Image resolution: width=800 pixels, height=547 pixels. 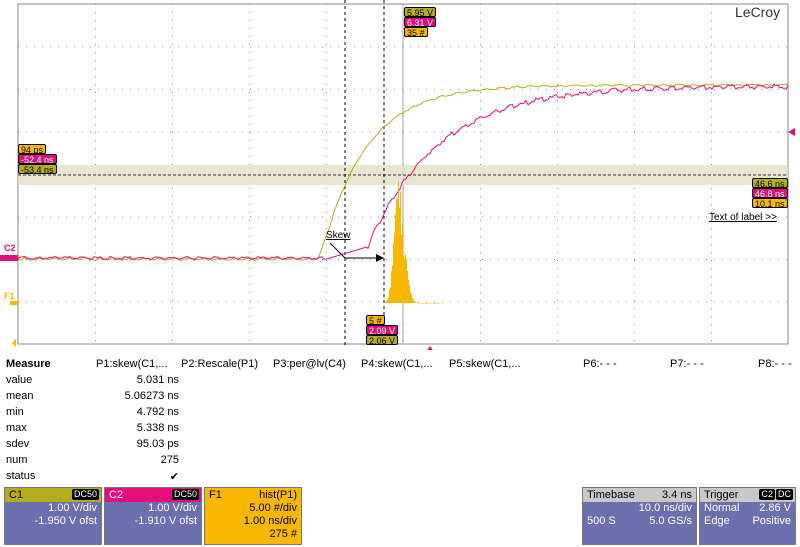 I want to click on trigger-mode: Normal, so click(x=722, y=508).